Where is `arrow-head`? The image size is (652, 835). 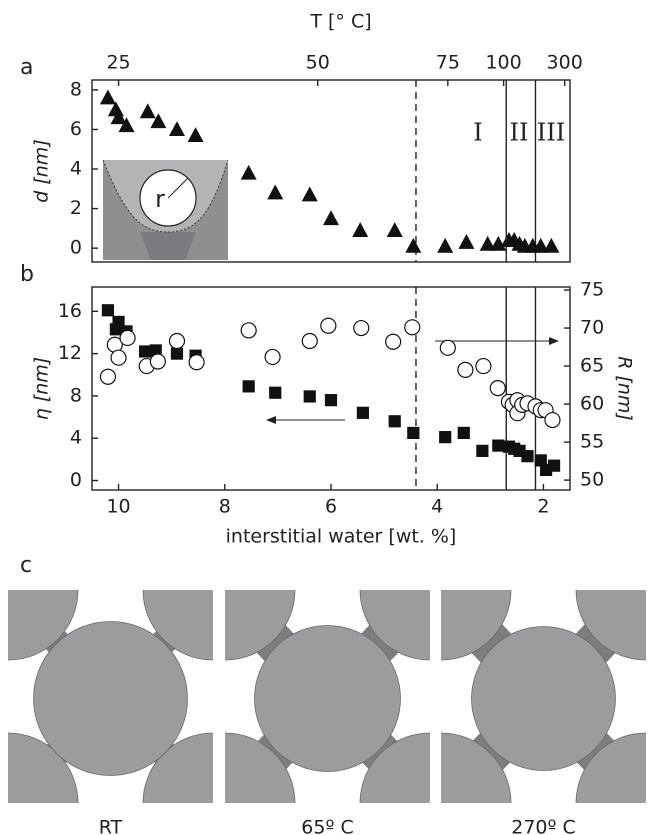 arrow-head is located at coordinates (271, 420).